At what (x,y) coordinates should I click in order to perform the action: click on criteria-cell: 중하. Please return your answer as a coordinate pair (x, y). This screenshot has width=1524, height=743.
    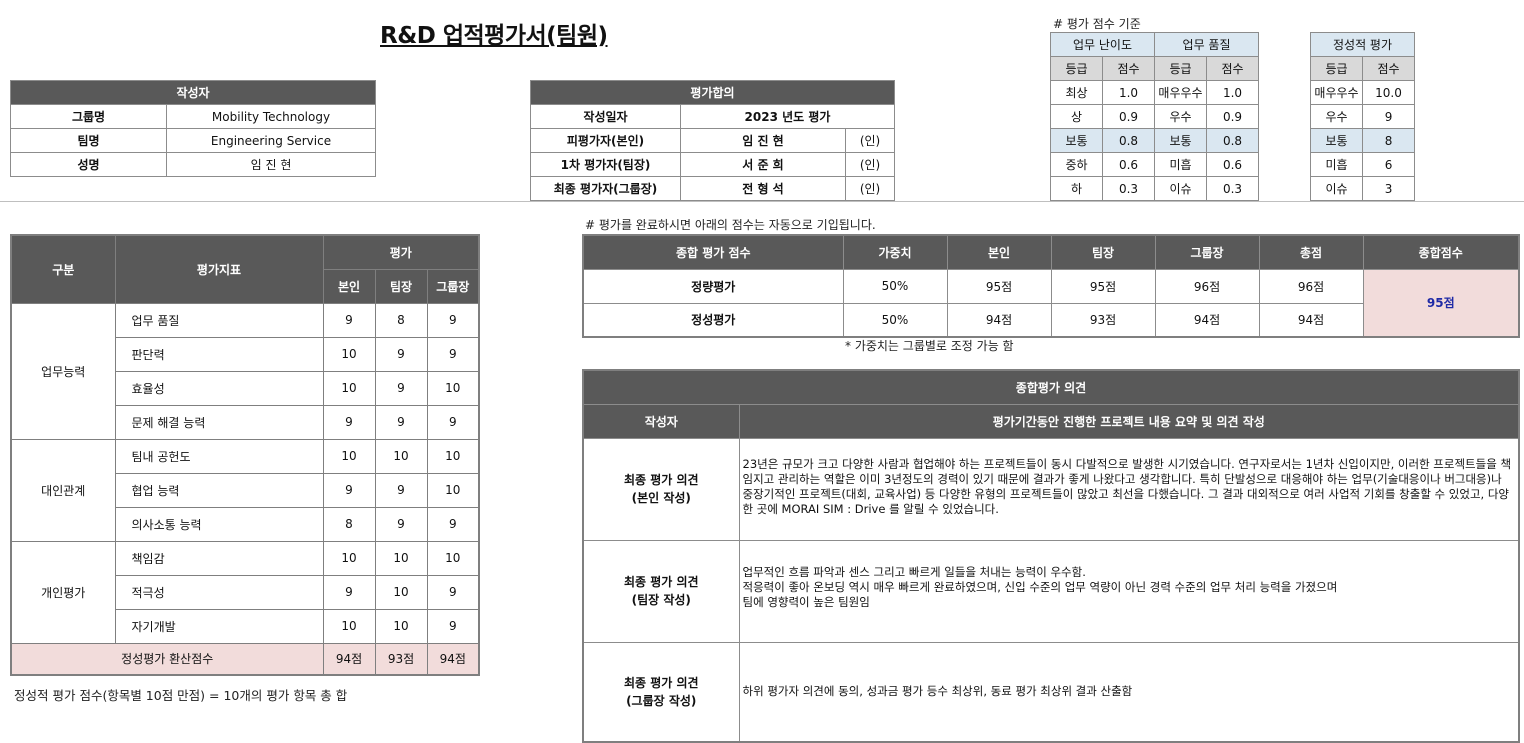
    Looking at the image, I should click on (1076, 164).